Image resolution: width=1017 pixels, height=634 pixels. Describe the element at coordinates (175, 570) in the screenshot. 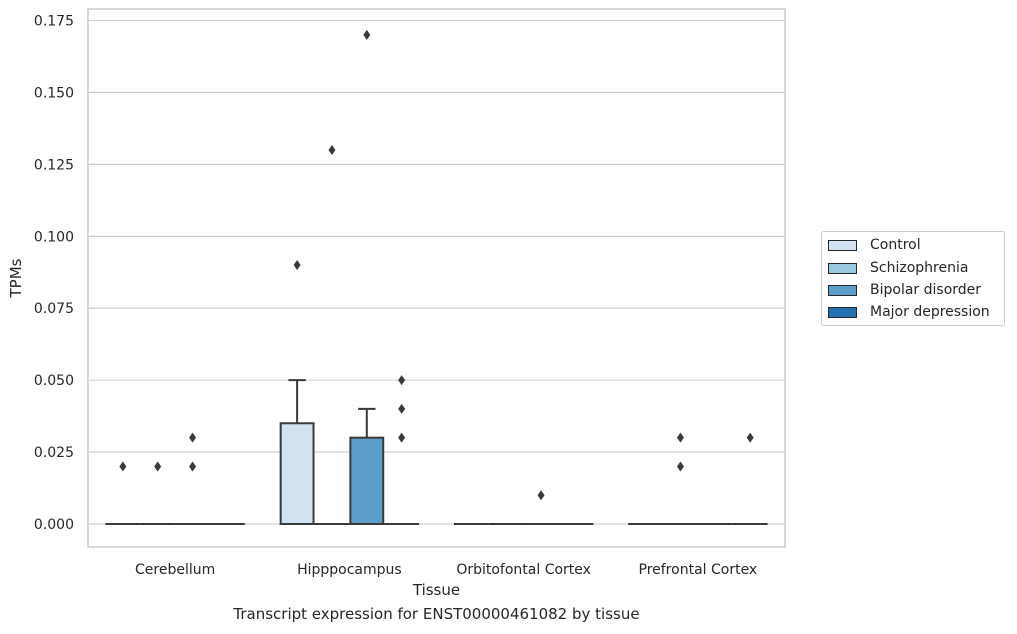

I see `x-tick-label: Cerebellum` at that location.